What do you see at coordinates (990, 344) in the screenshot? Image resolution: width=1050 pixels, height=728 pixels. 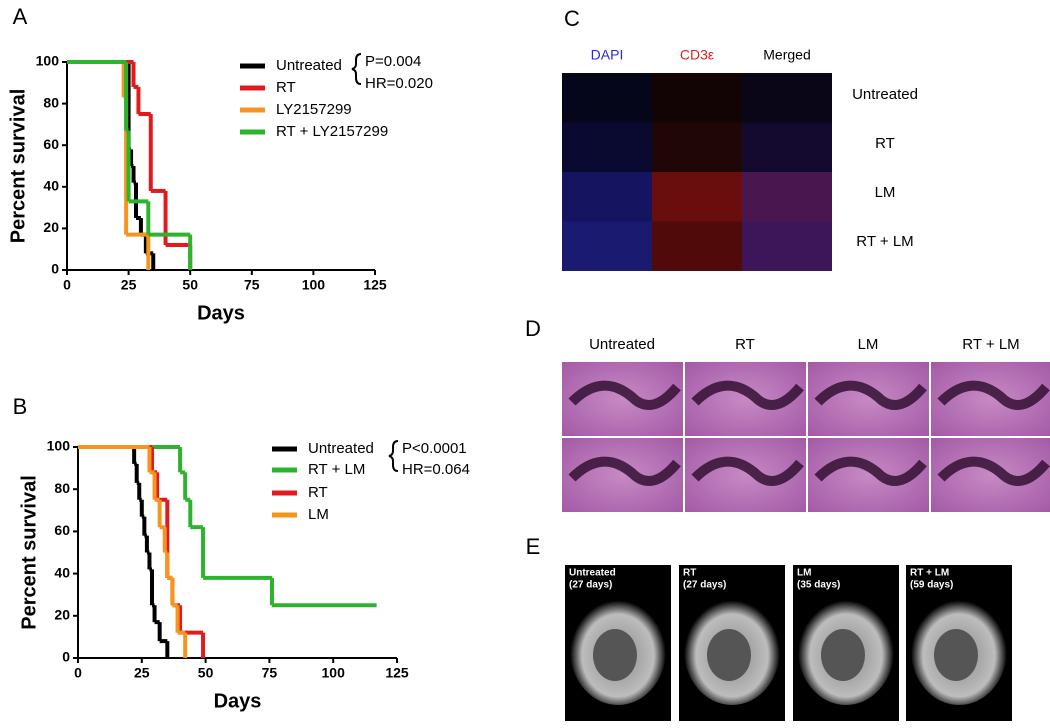 I see `column-label: RT + LM` at bounding box center [990, 344].